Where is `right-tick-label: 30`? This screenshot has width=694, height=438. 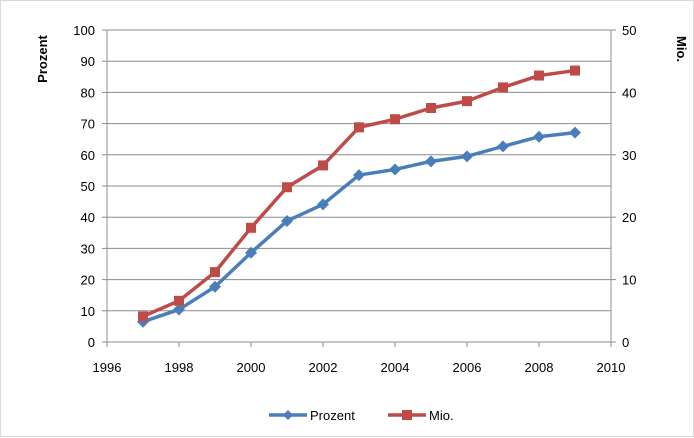
right-tick-label: 30 is located at coordinates (629, 155).